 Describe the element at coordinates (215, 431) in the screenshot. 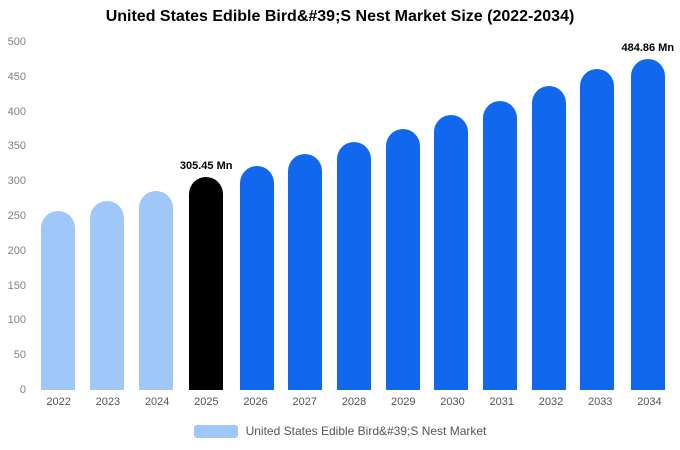

I see `legend-swatch` at that location.